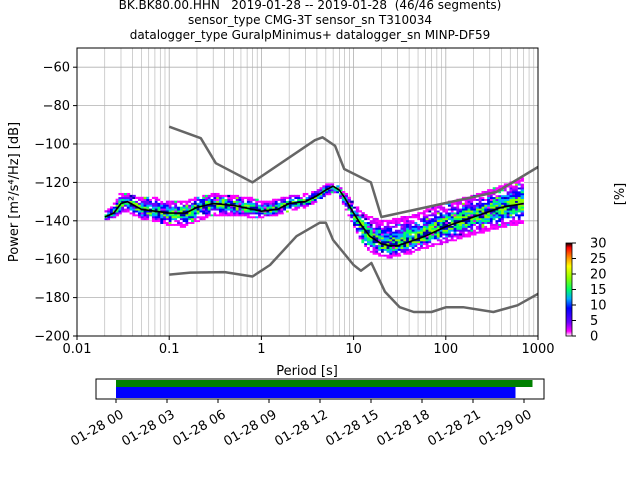  I want to click on x-tick-label: 100, so click(445, 349).